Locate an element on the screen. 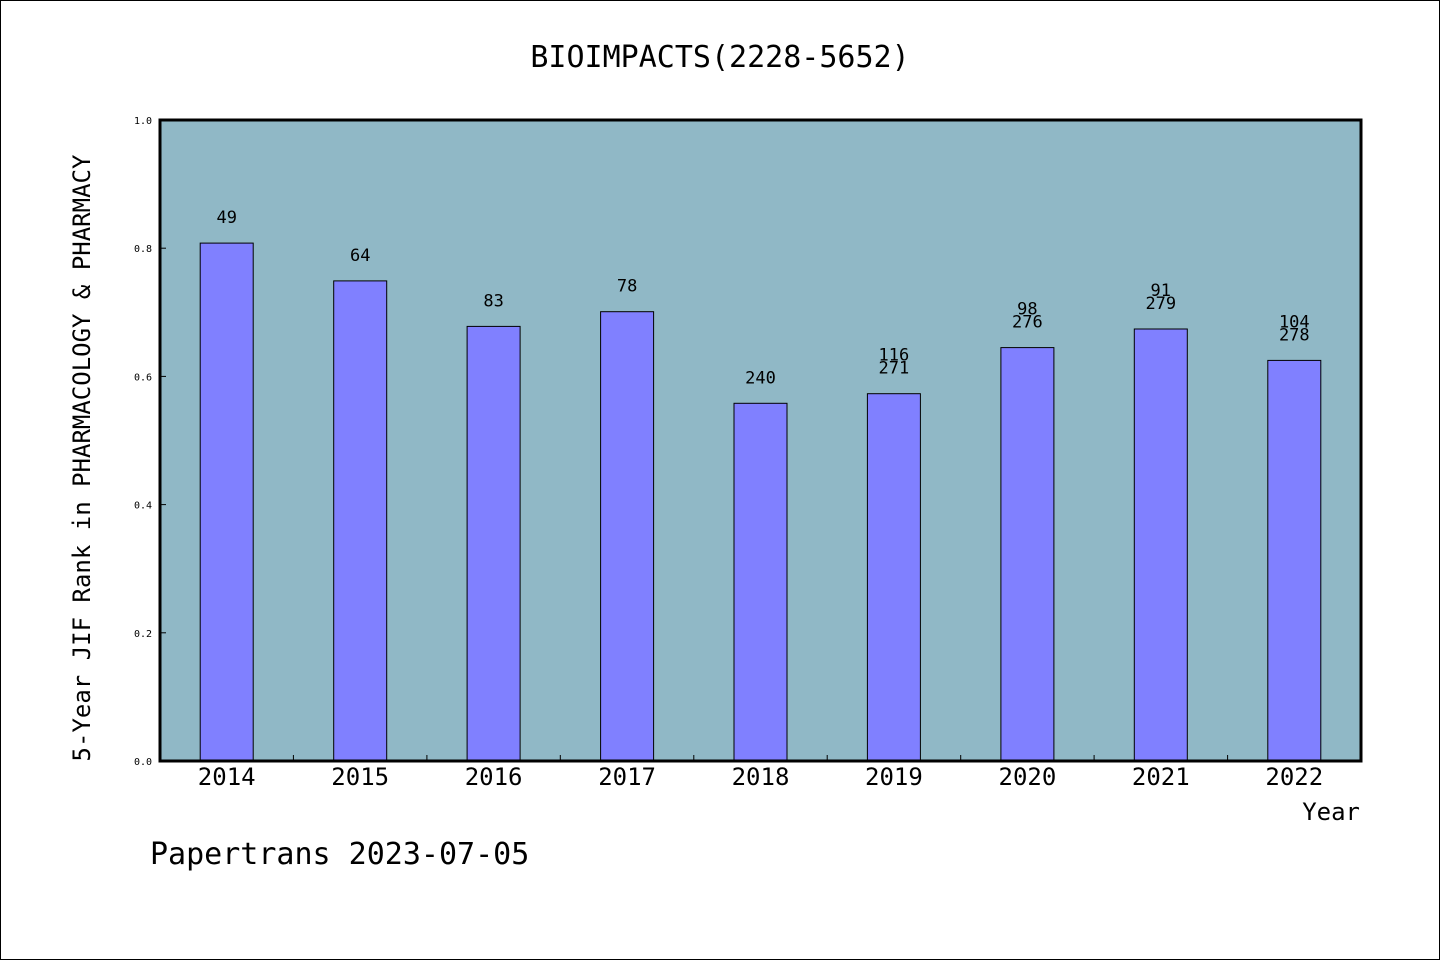  bar-label-2014: 49 is located at coordinates (226, 218).